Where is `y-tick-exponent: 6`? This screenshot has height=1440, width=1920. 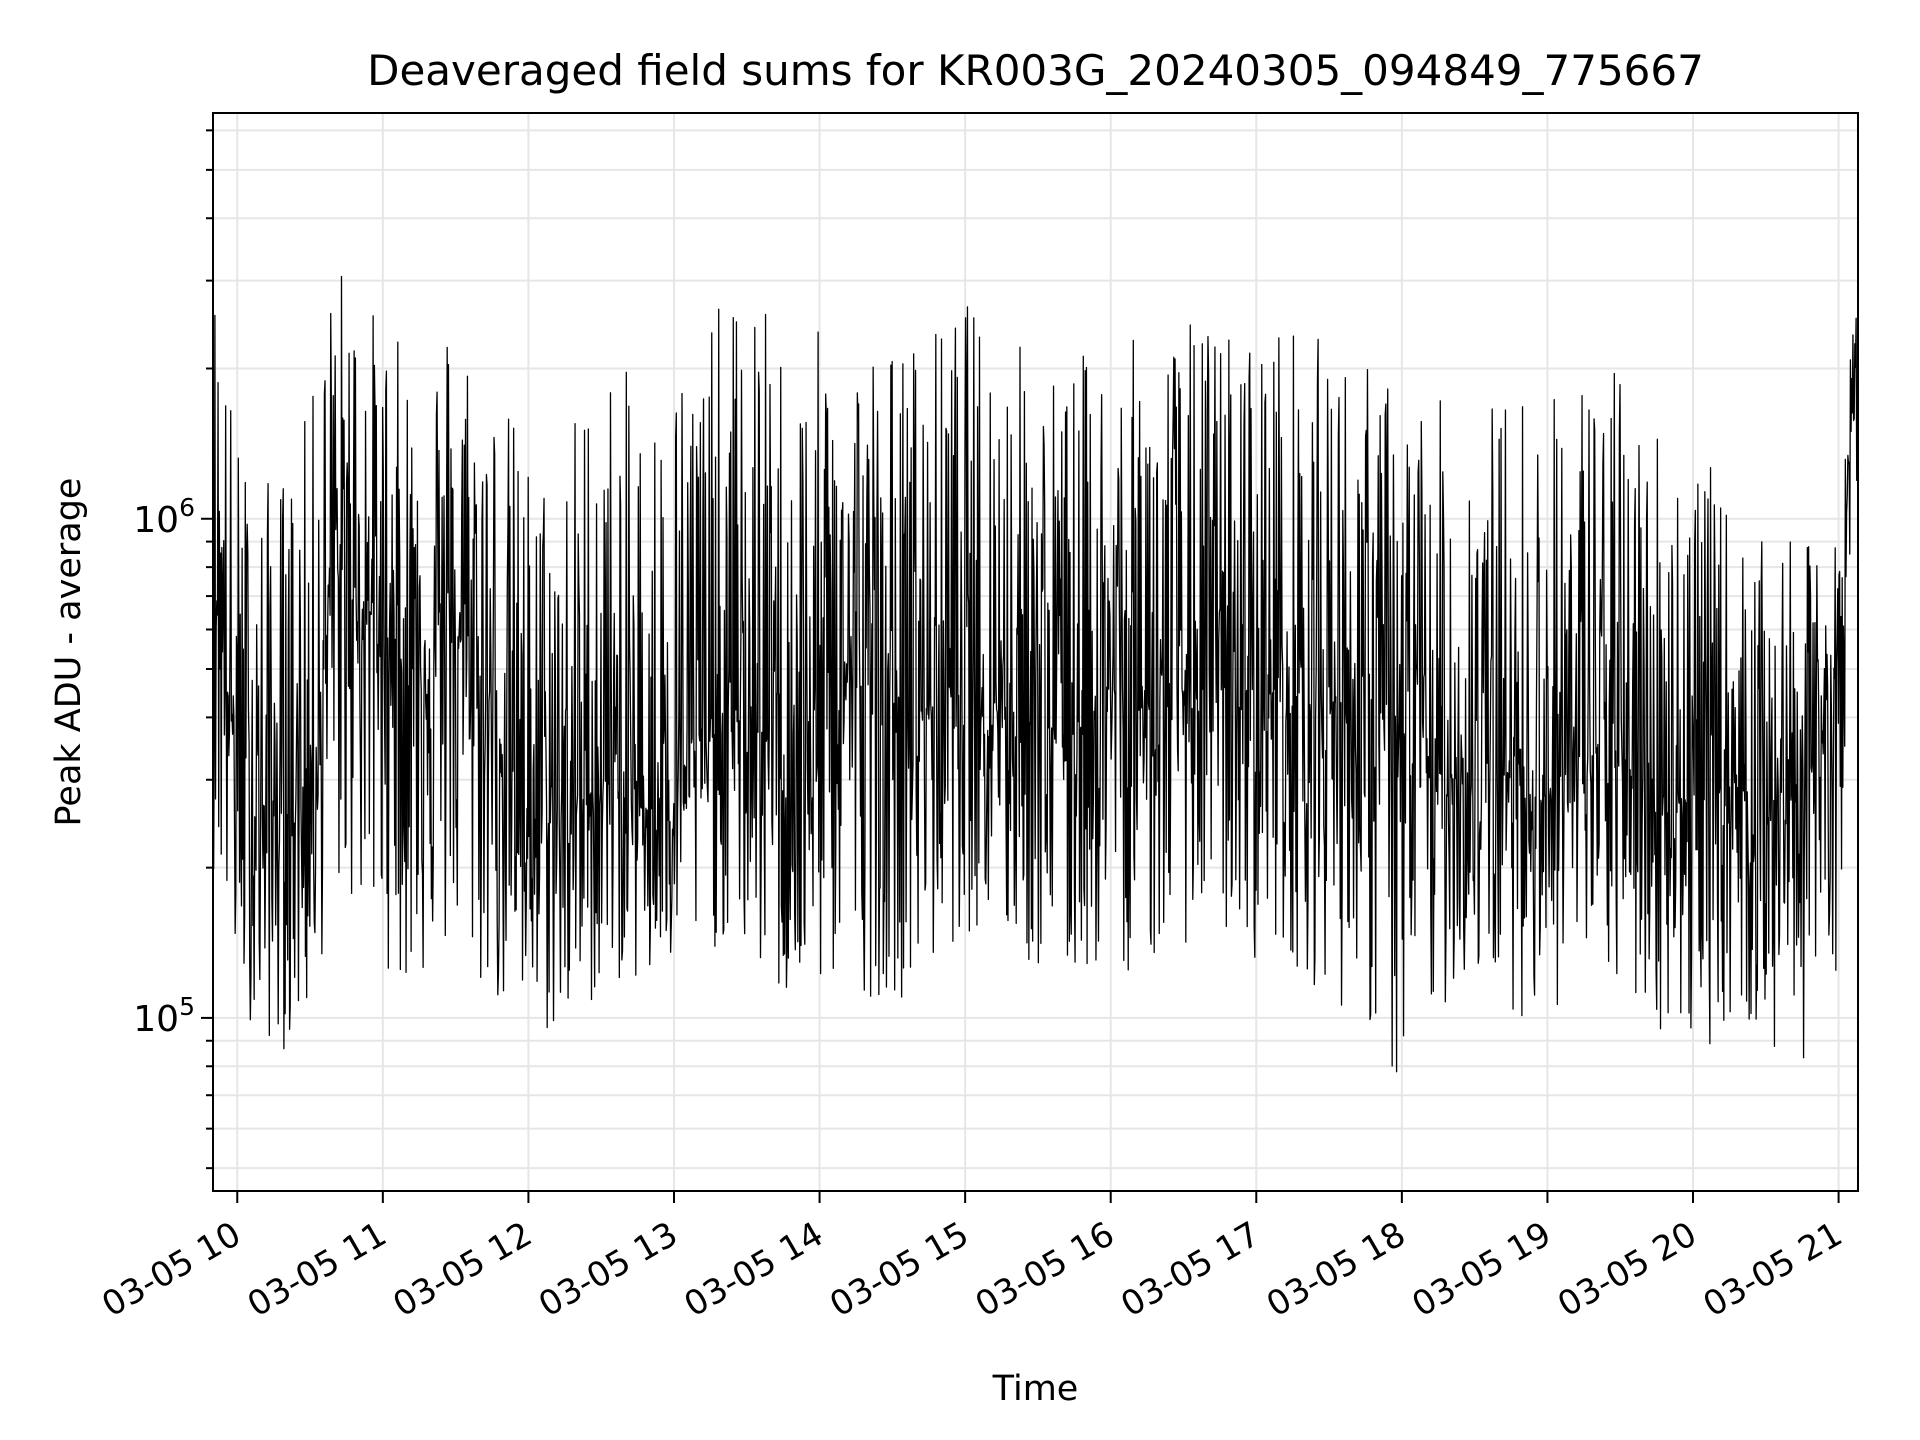 y-tick-exponent: 6 is located at coordinates (187, 507).